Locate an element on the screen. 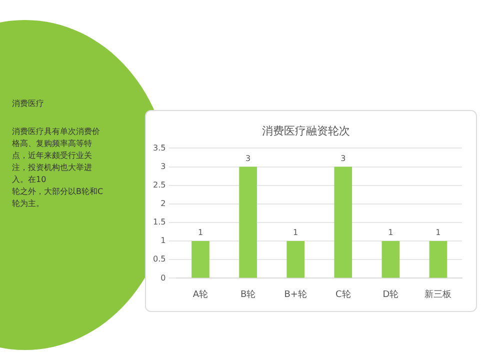 This screenshot has width=500, height=362. x-tick-label: B+轮 is located at coordinates (295, 294).